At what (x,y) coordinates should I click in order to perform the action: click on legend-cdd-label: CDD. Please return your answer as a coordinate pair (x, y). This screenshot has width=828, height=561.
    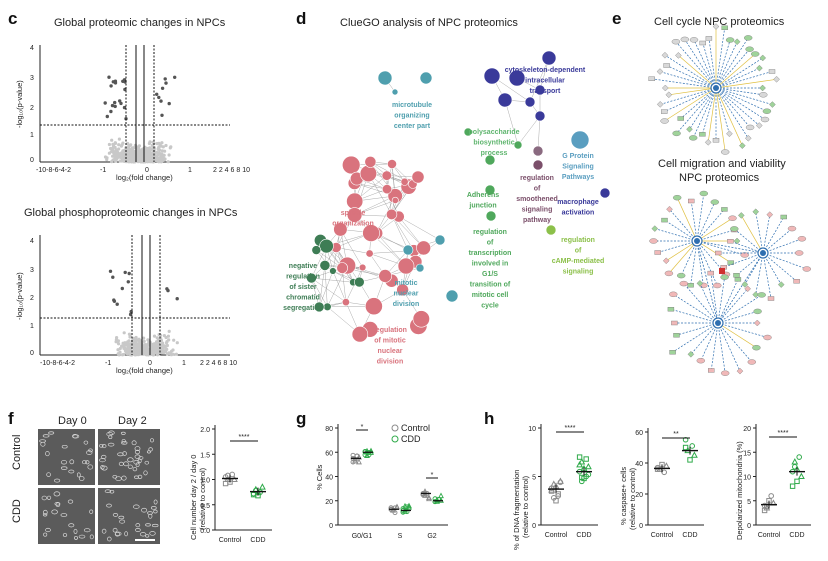
    Looking at the image, I should click on (411, 439).